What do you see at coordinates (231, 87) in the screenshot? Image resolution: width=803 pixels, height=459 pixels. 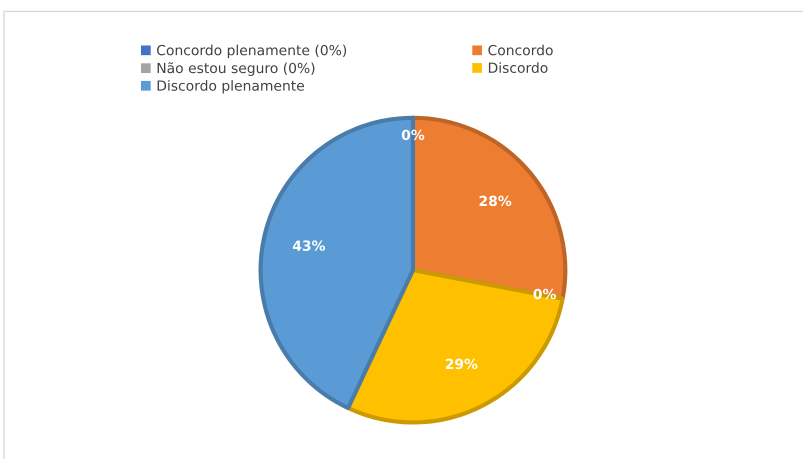 I see `legend-label: Discordo plenamente` at bounding box center [231, 87].